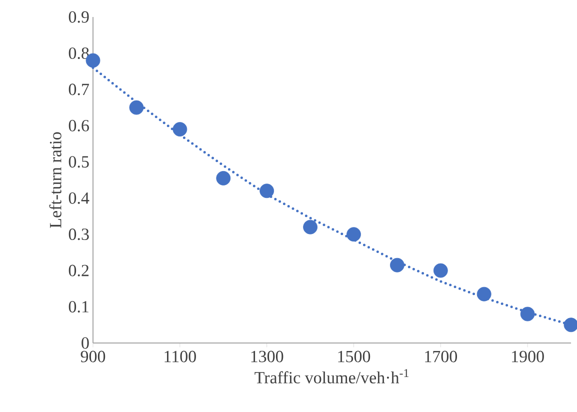  I want to click on y-axis-title: Left-turn ratio, so click(55, 180).